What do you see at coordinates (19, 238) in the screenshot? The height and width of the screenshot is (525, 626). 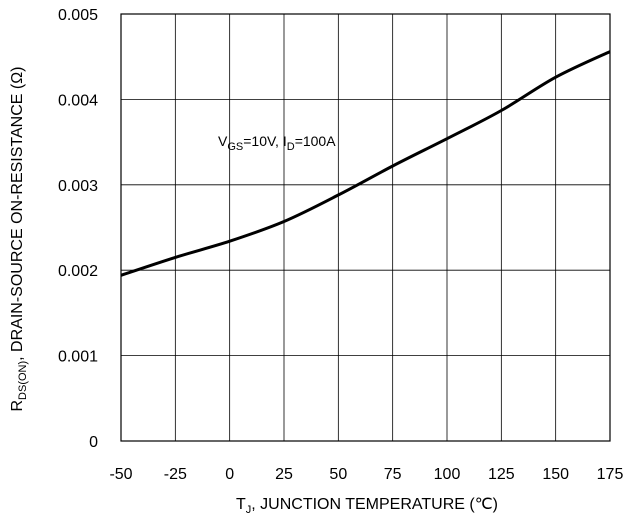 I see `y-axis-label: RDS(ON), DRAIN-SOURCE ON-RESISTANCE (Ω)` at bounding box center [19, 238].